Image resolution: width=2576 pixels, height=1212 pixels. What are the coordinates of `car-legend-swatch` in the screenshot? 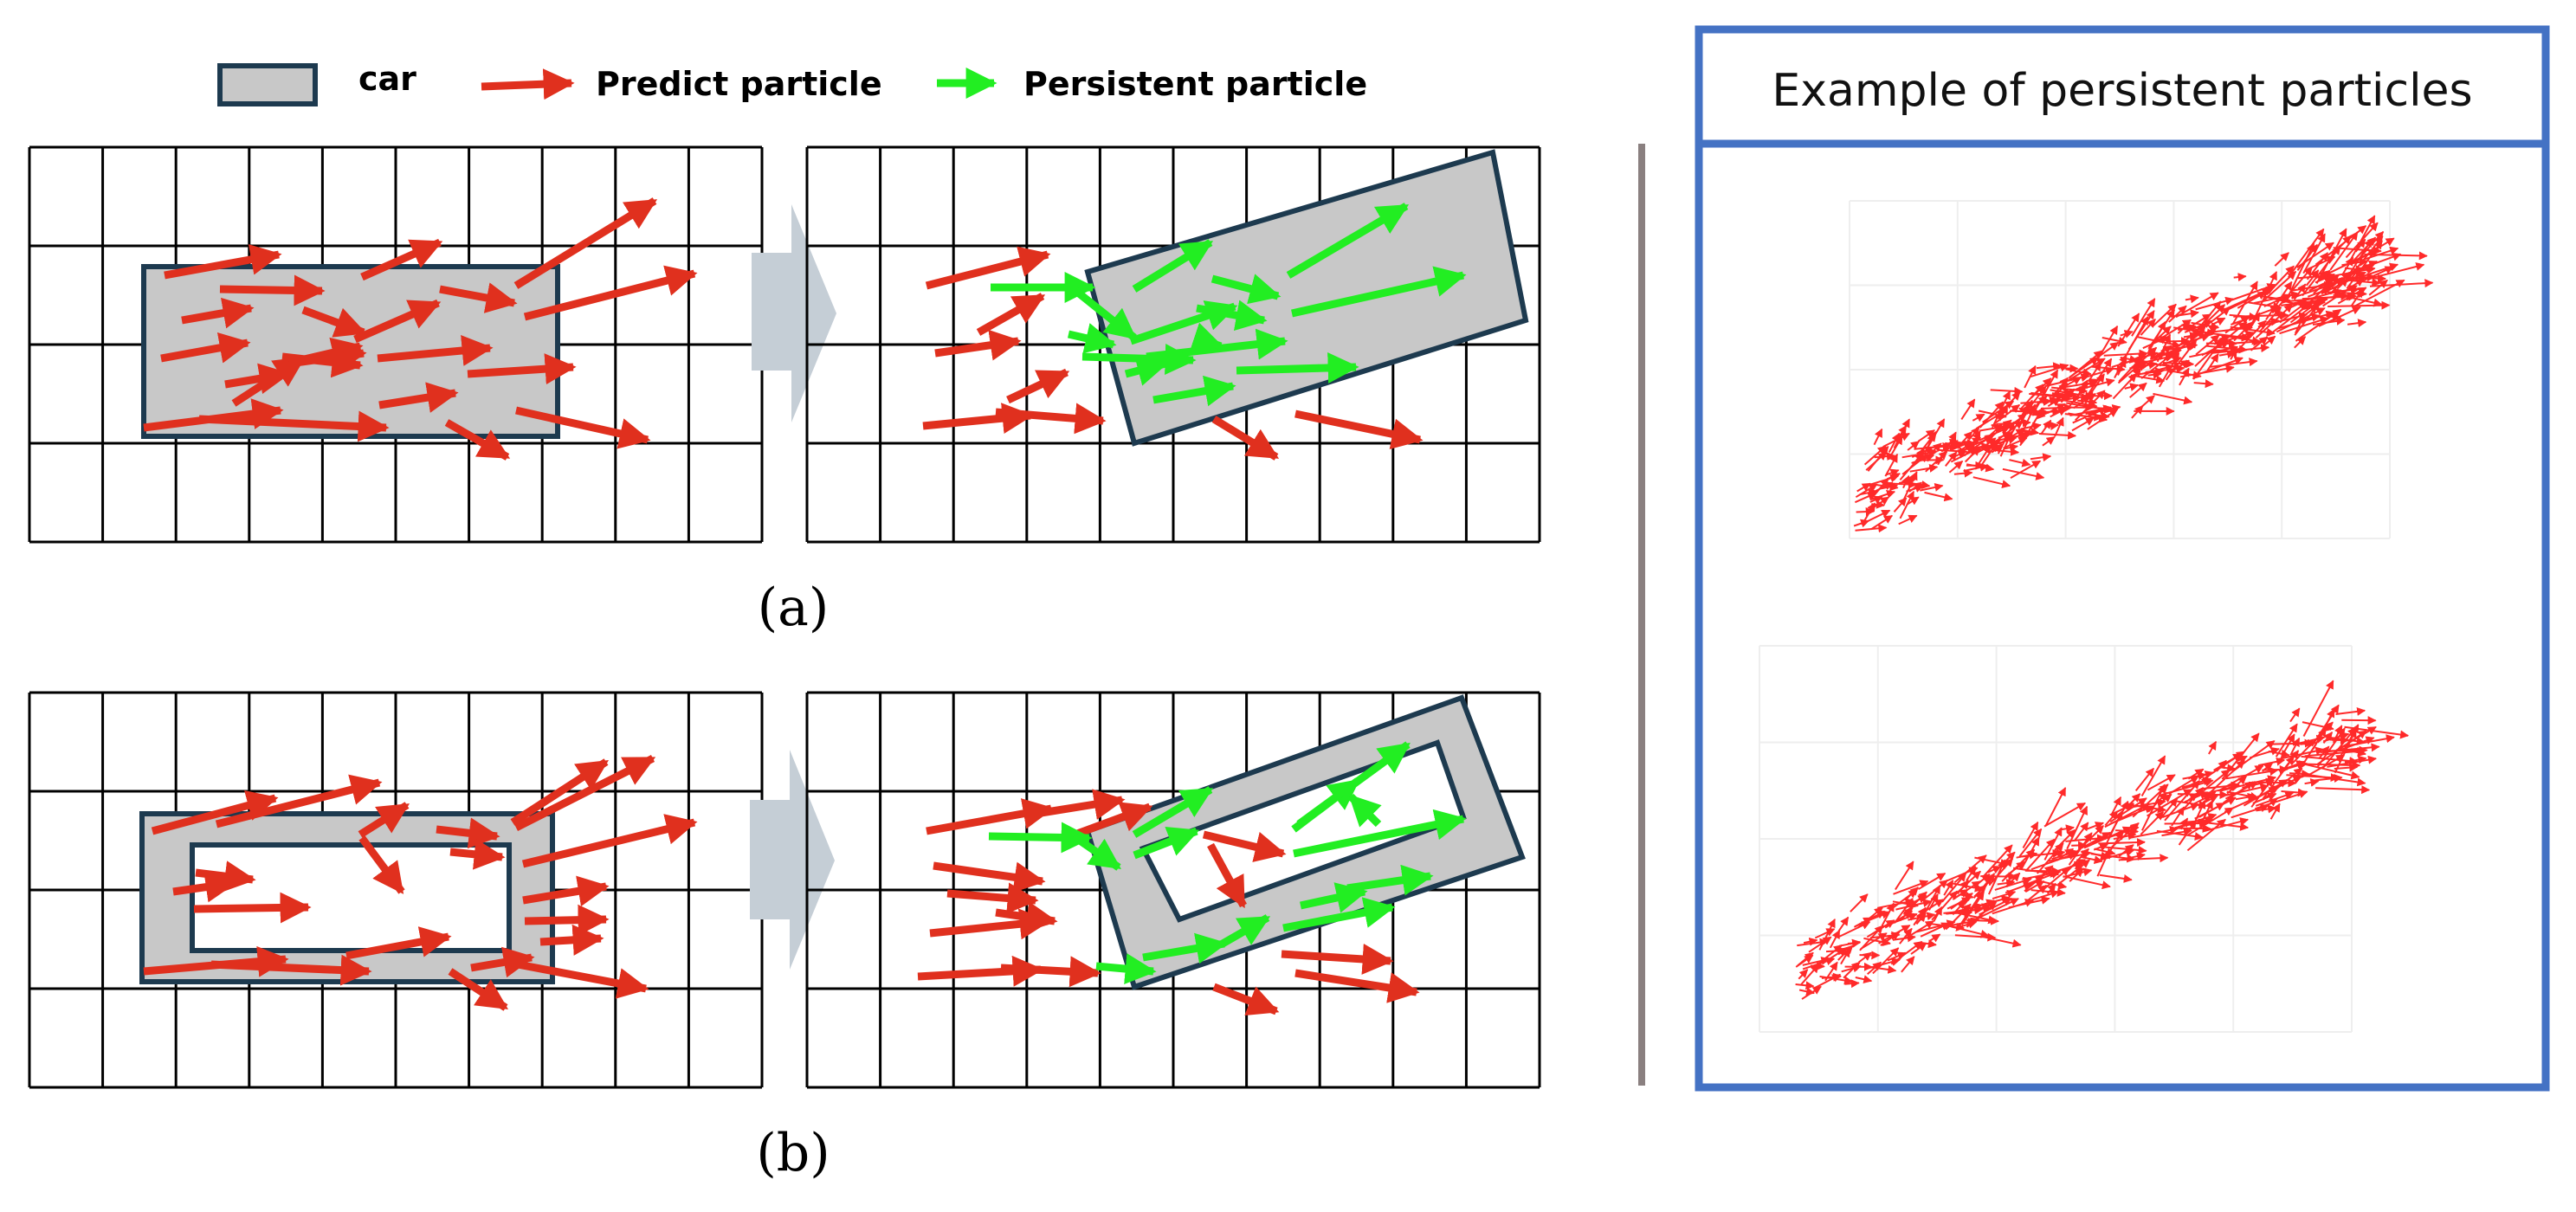 It's located at (267, 85).